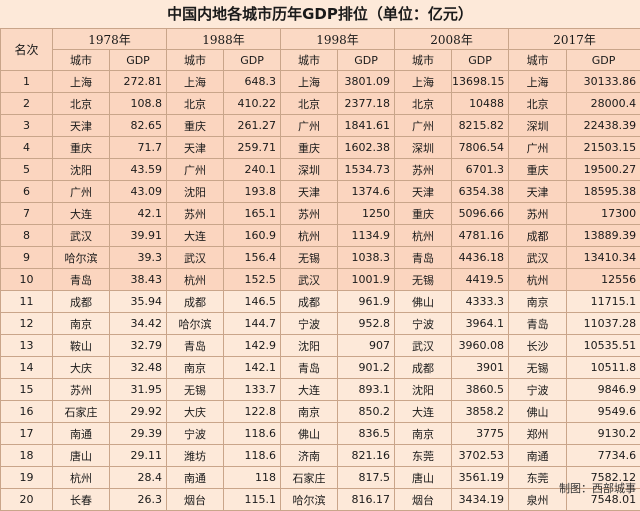  Describe the element at coordinates (603, 82) in the screenshot. I see `gdp-cell: 30133.86` at that location.